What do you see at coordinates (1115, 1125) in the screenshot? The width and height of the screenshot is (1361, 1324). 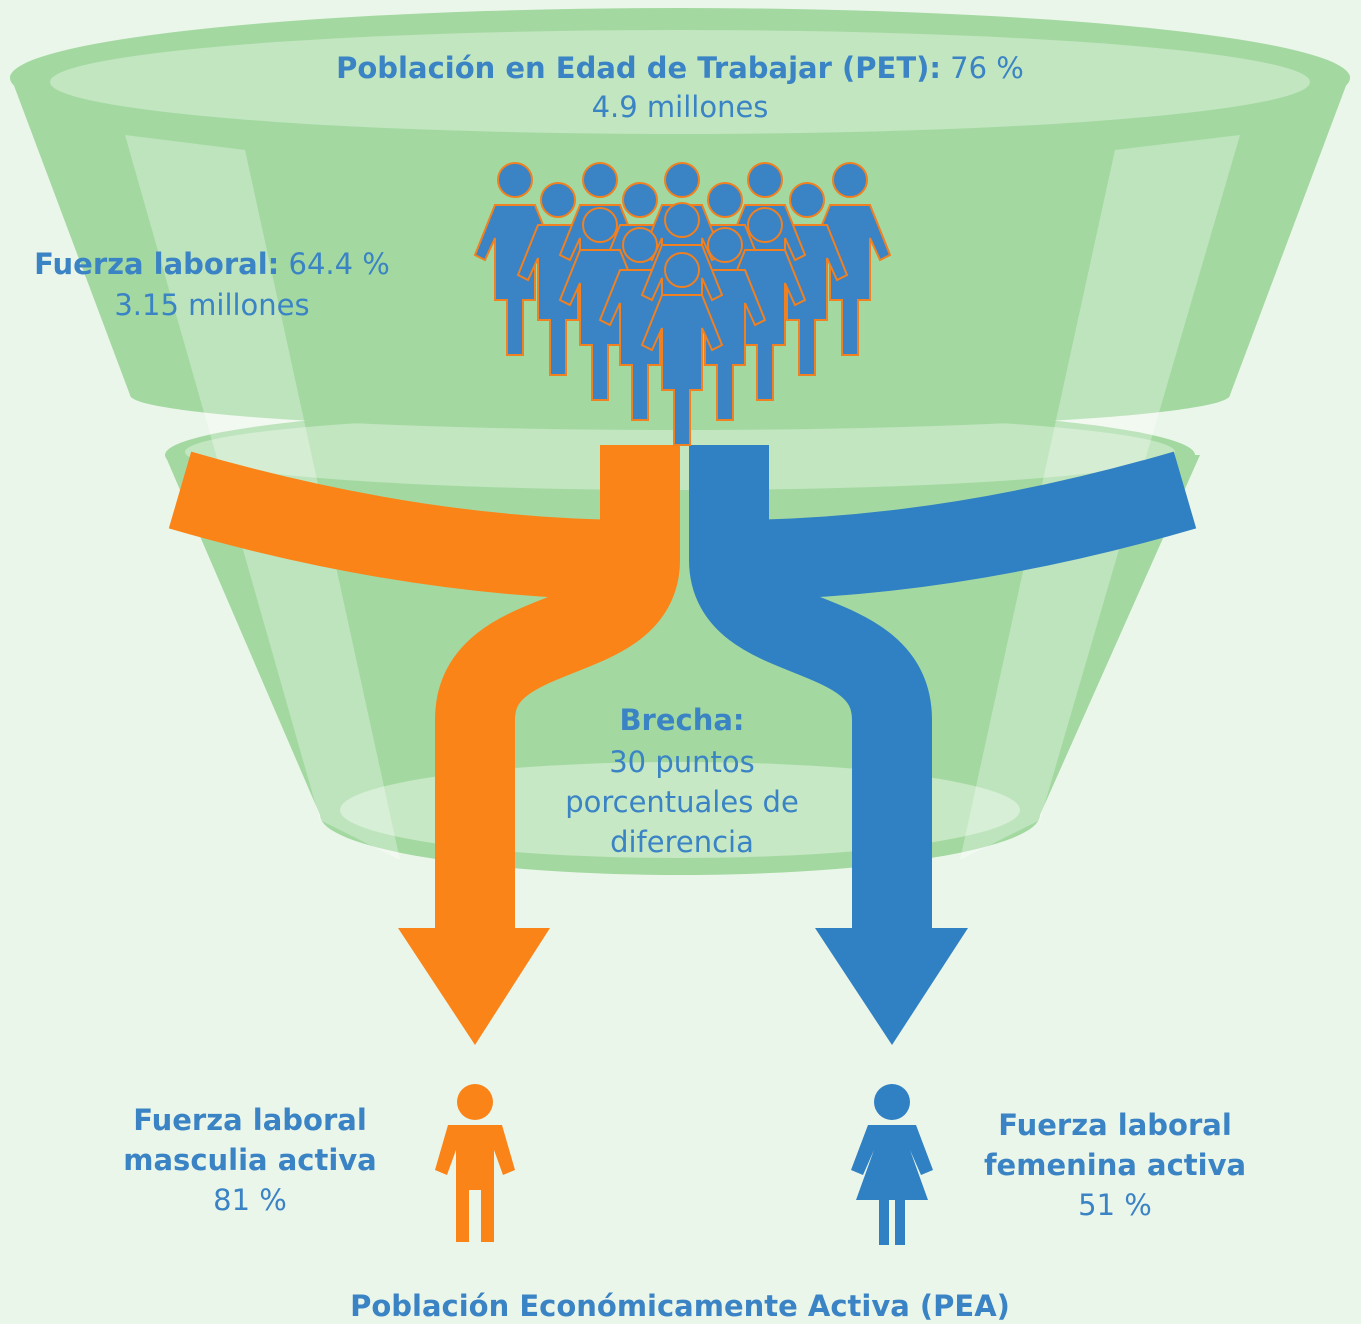 I see `female-label: Fuerza laboral` at bounding box center [1115, 1125].